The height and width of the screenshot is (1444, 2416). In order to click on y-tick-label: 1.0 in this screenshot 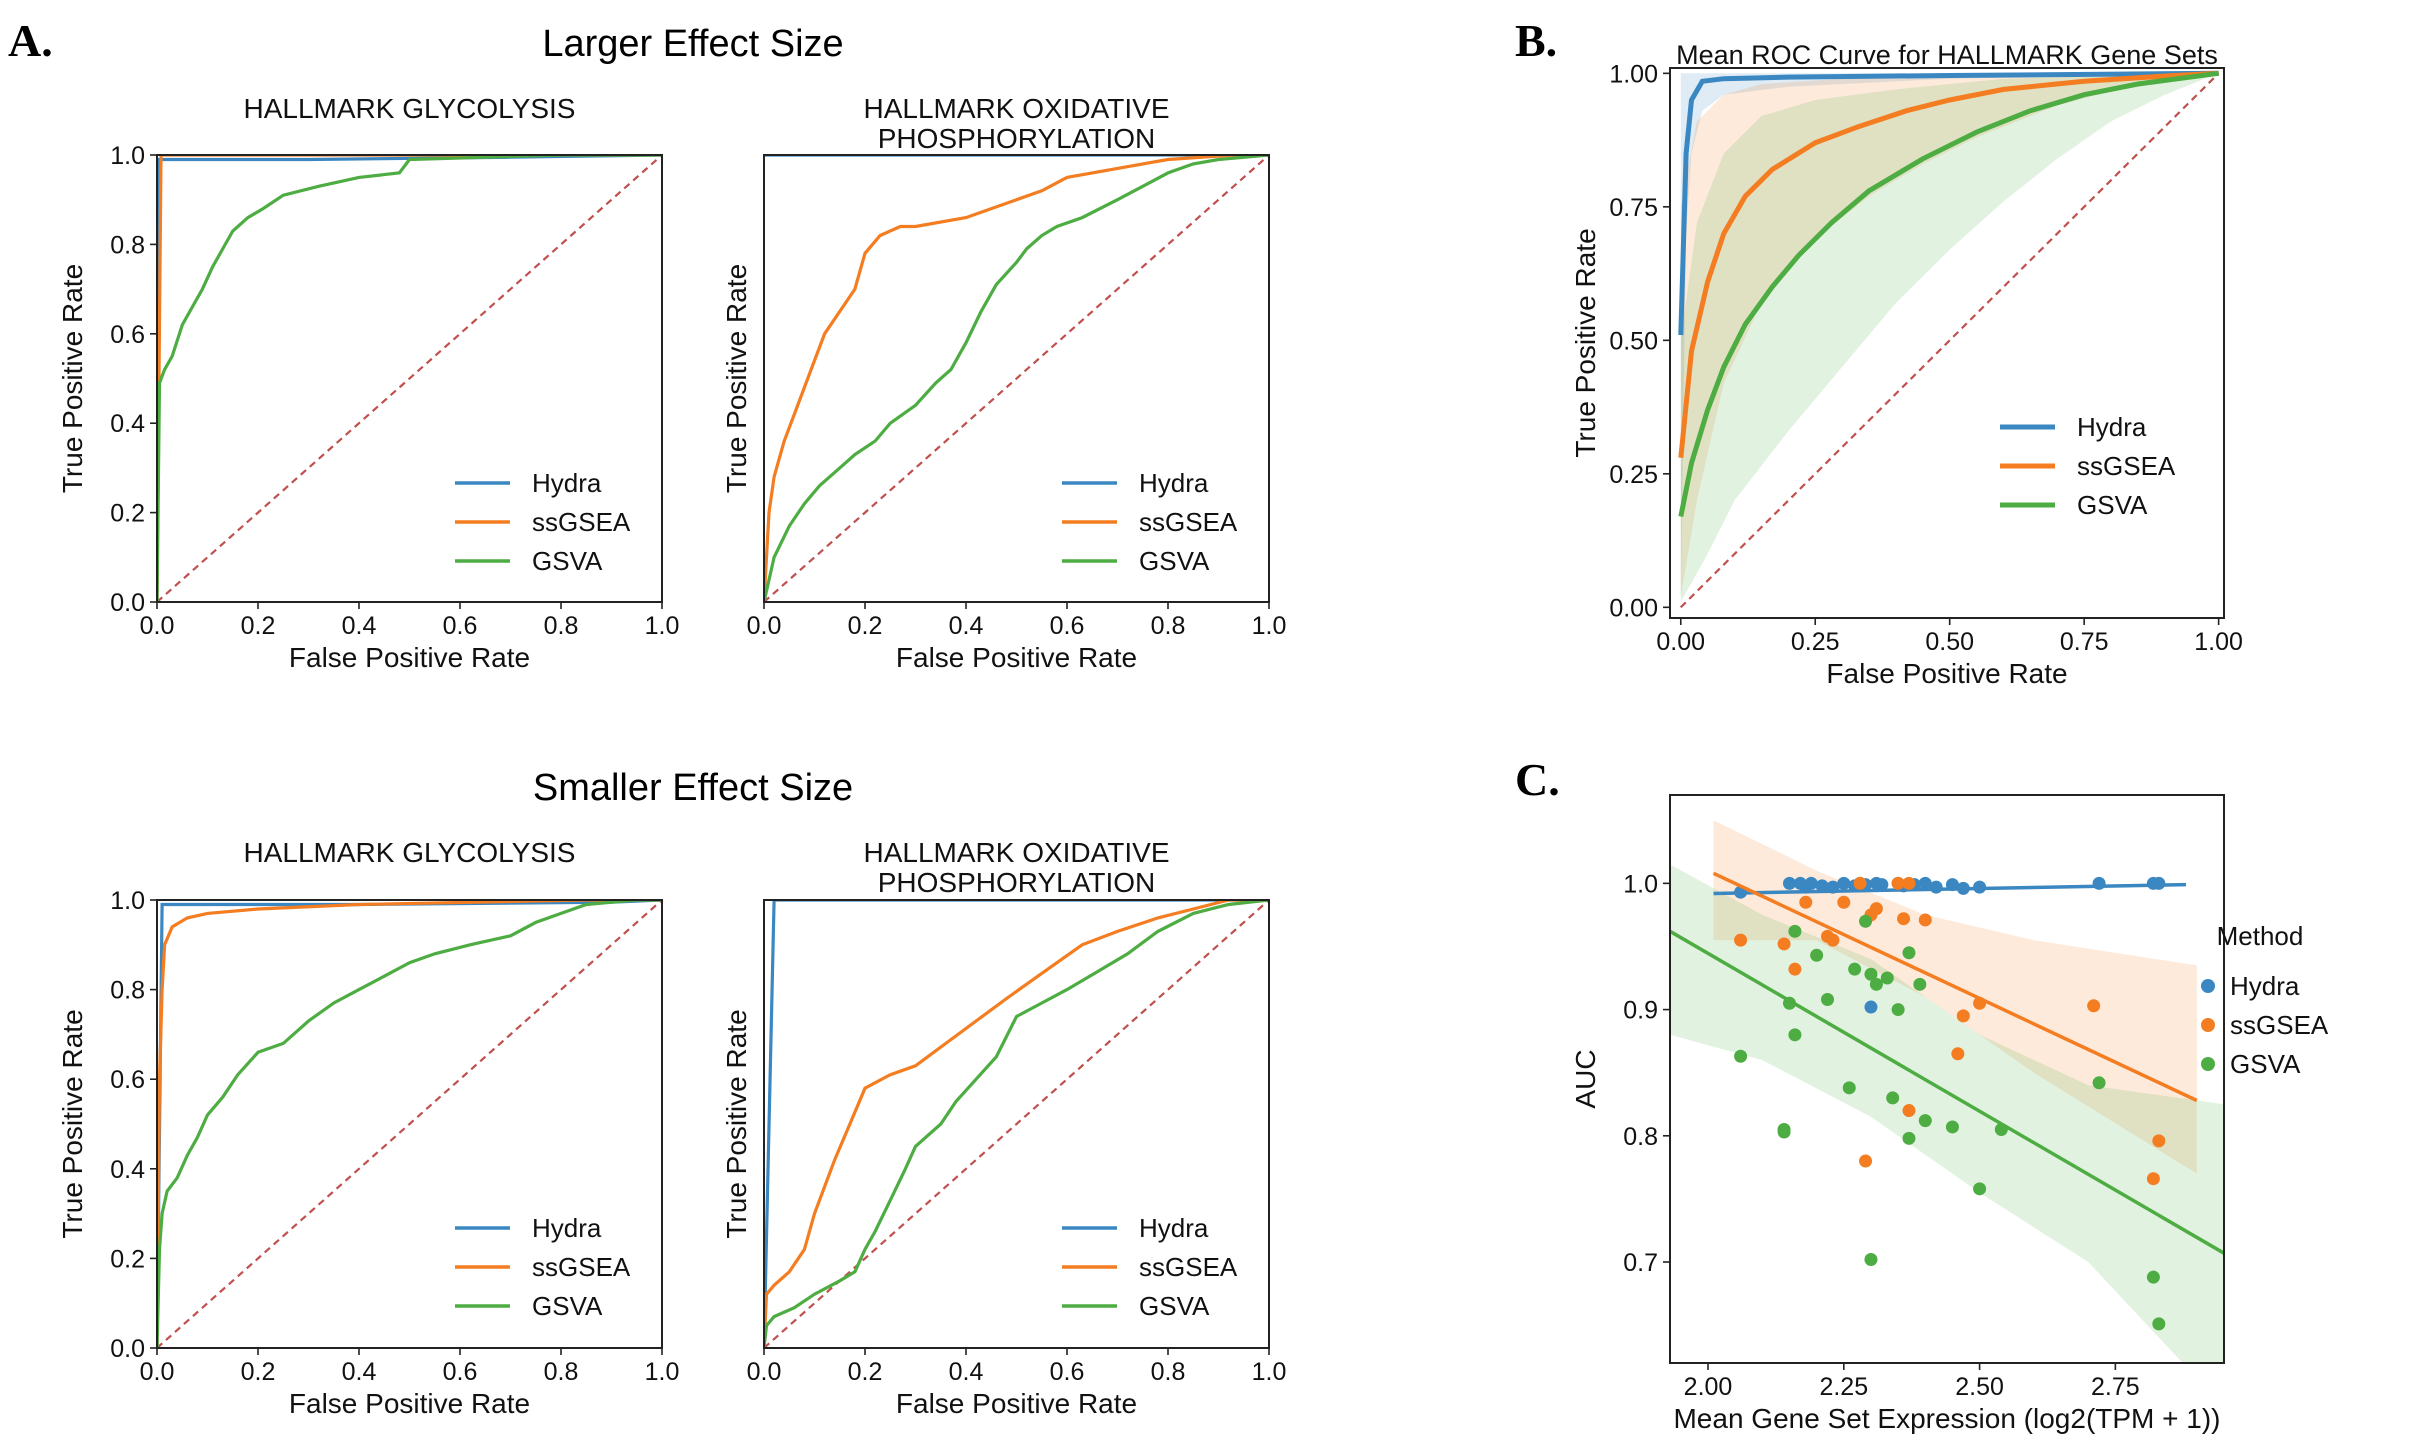, I will do `click(127, 156)`.